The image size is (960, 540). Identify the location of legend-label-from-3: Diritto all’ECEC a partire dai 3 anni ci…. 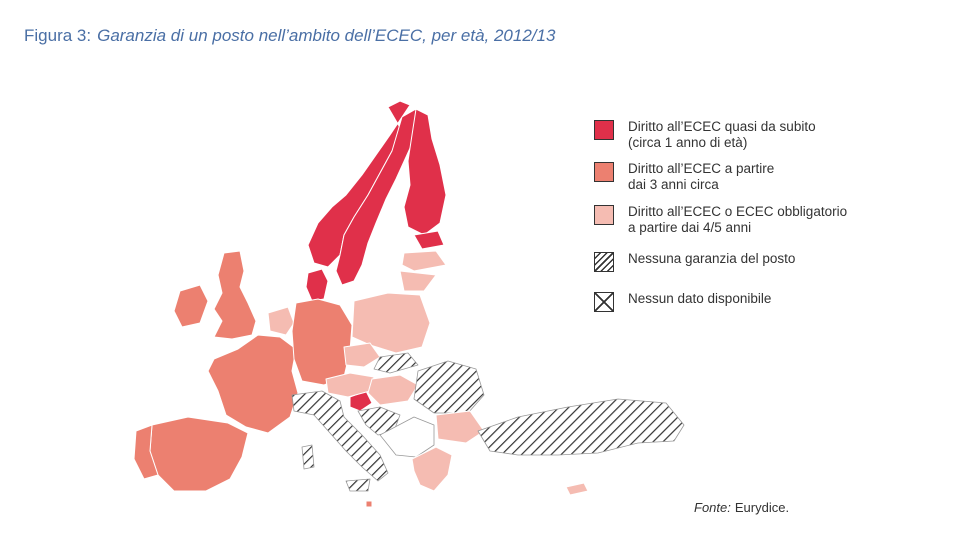
(701, 176).